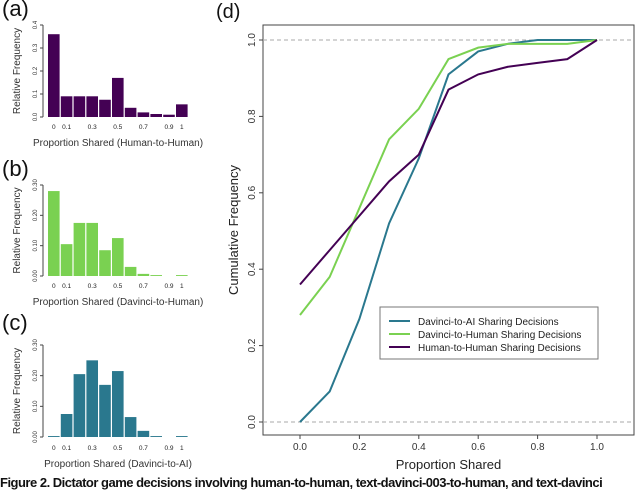 The image size is (640, 490). I want to click on legend-box, so click(489, 333).